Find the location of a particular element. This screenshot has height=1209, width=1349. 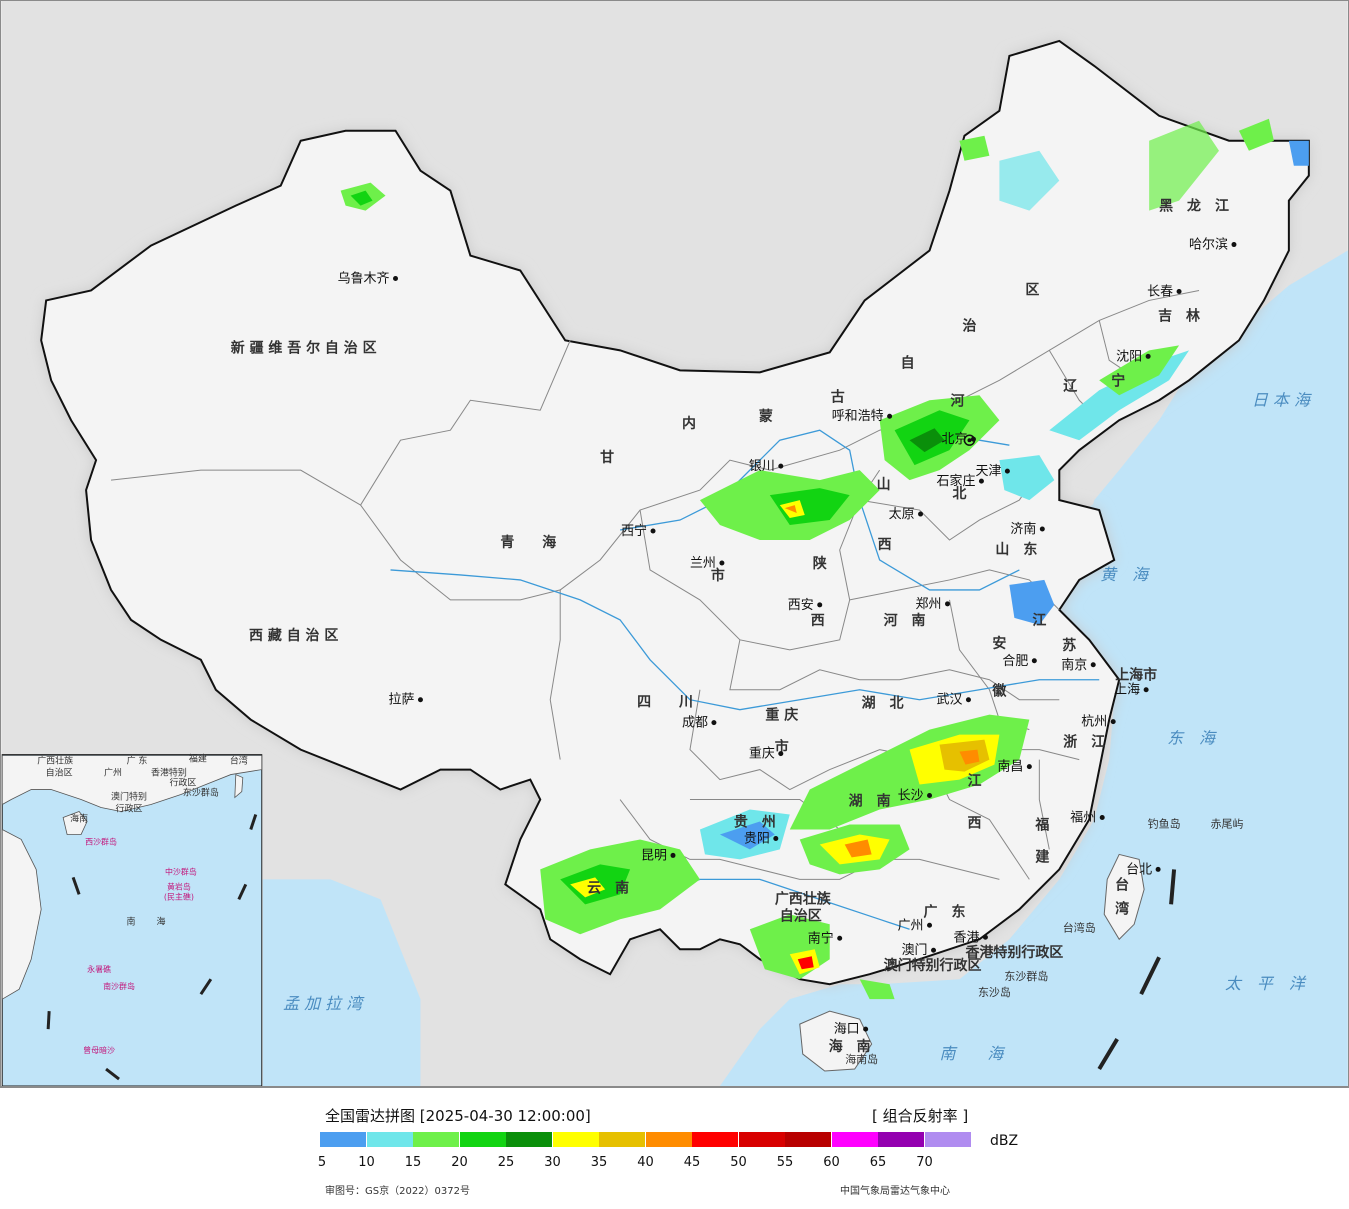

province-label: 辽 is located at coordinates (1070, 386).